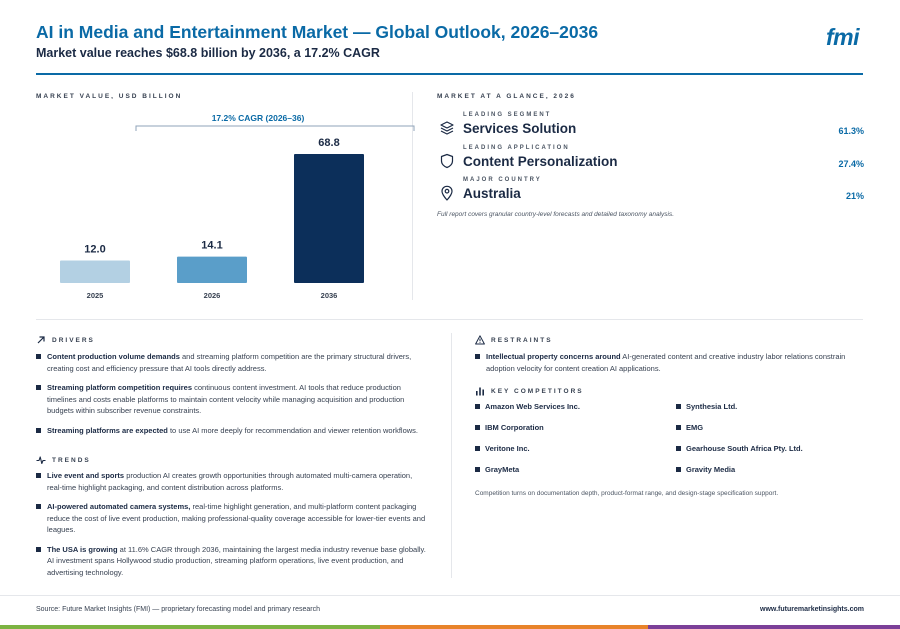 This screenshot has height=629, width=900. Describe the element at coordinates (507, 115) in the screenshot. I see `glance-label: LEADING SEGMENT` at that location.